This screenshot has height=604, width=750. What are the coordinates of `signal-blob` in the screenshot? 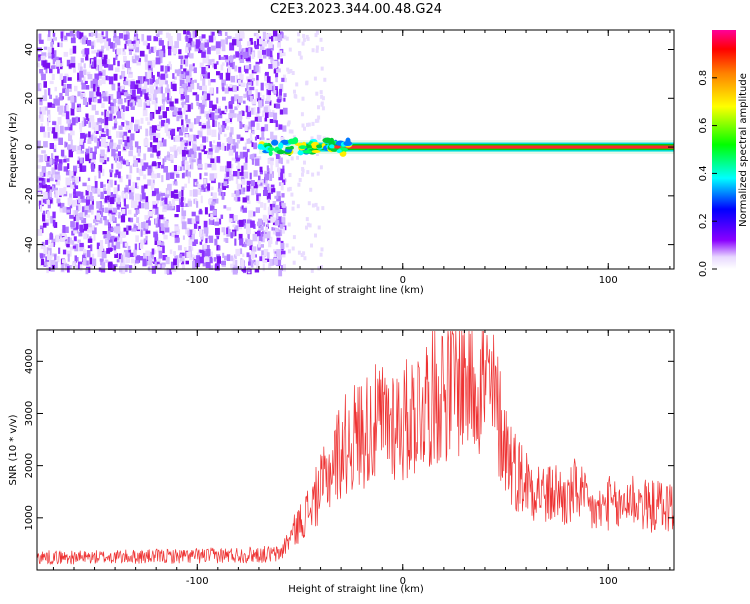 It's located at (307, 152).